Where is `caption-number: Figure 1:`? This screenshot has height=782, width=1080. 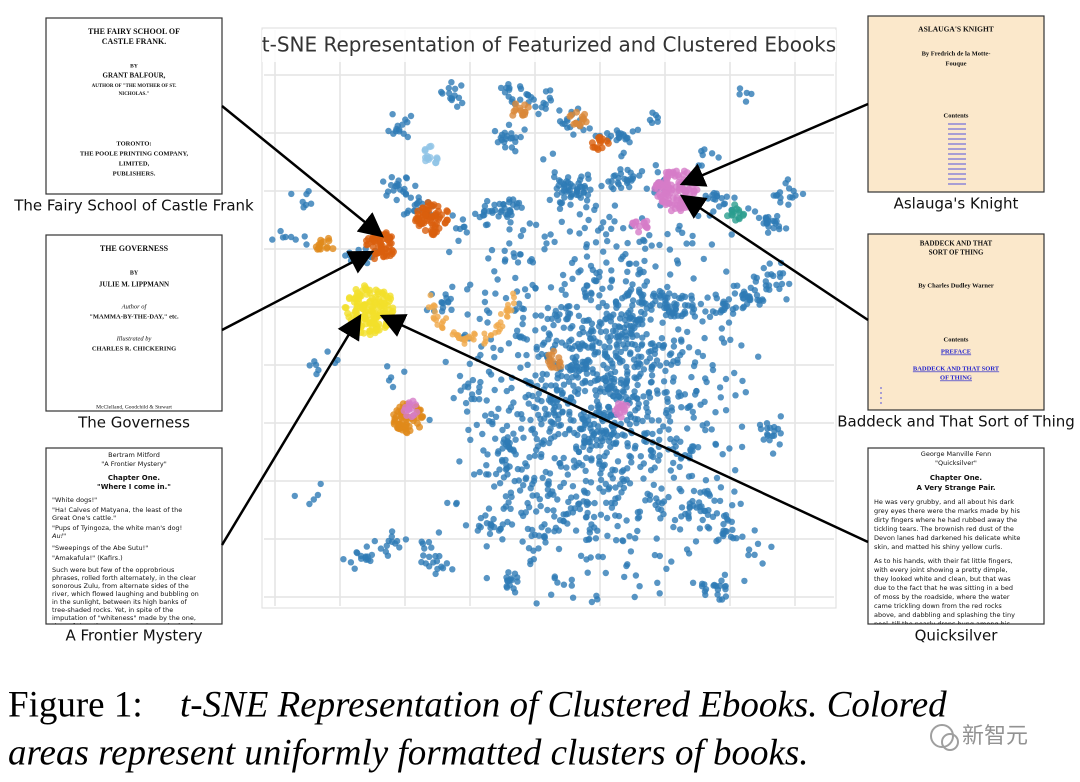
caption-number: Figure 1: is located at coordinates (75, 704).